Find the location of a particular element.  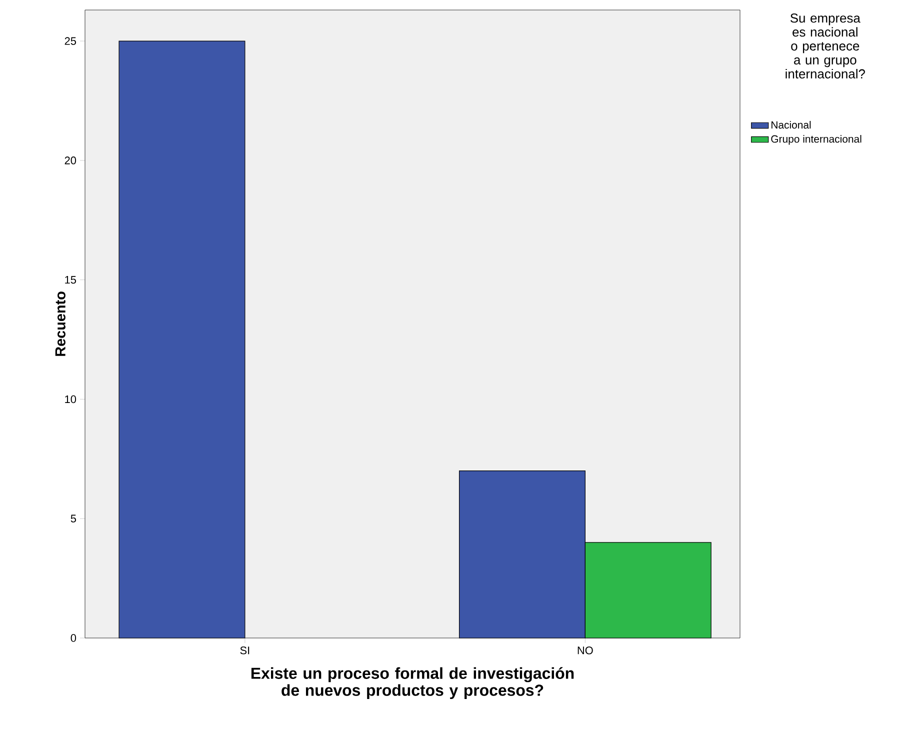

y-tick-label: 25 is located at coordinates (70, 41).